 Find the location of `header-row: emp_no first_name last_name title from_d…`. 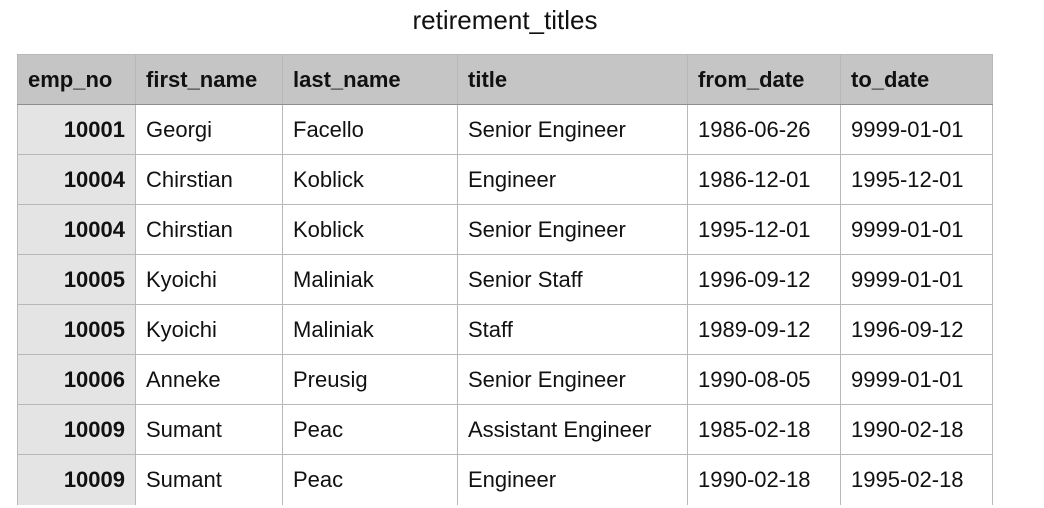

header-row: emp_no first_name last_name title from_d… is located at coordinates (505, 79).